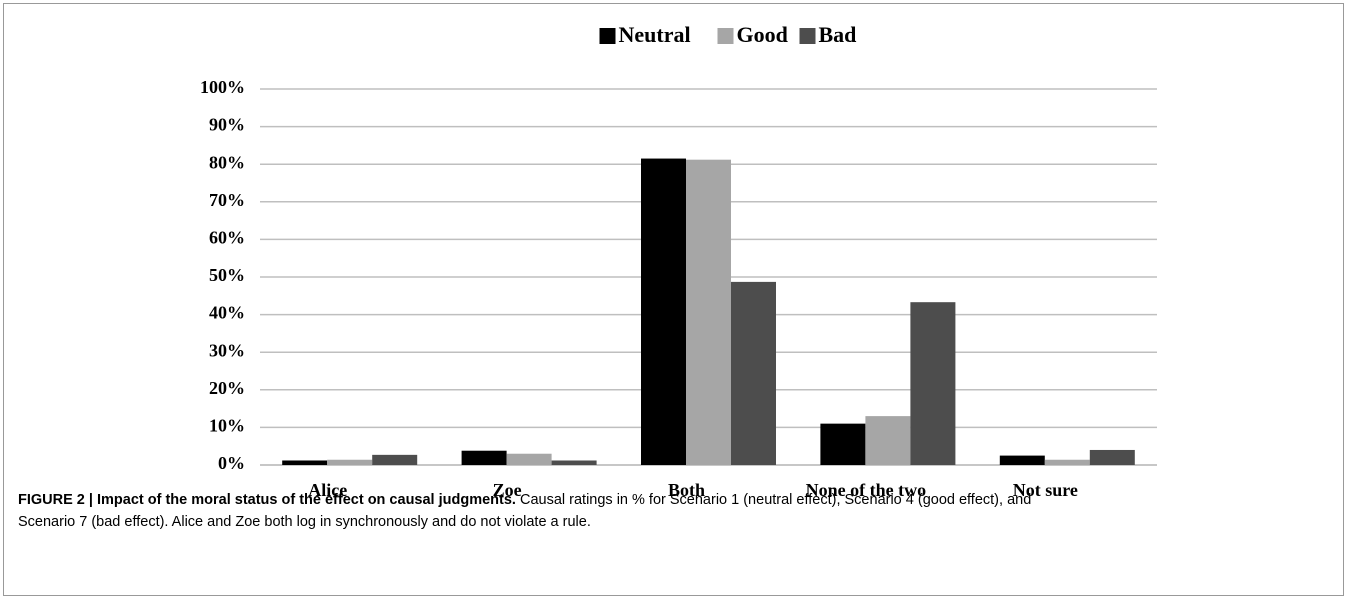 This screenshot has width=1348, height=605. Describe the element at coordinates (227, 238) in the screenshot. I see `y-tick-label: 60%` at that location.